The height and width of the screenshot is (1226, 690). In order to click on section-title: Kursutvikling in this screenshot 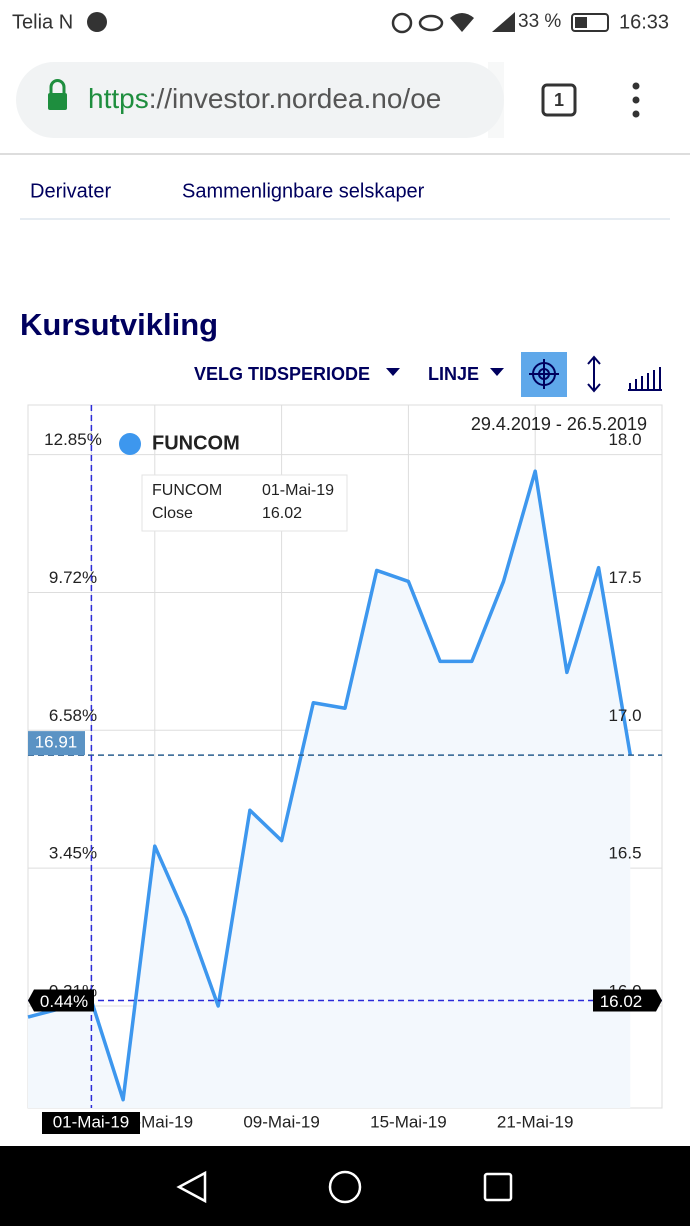, I will do `click(119, 324)`.